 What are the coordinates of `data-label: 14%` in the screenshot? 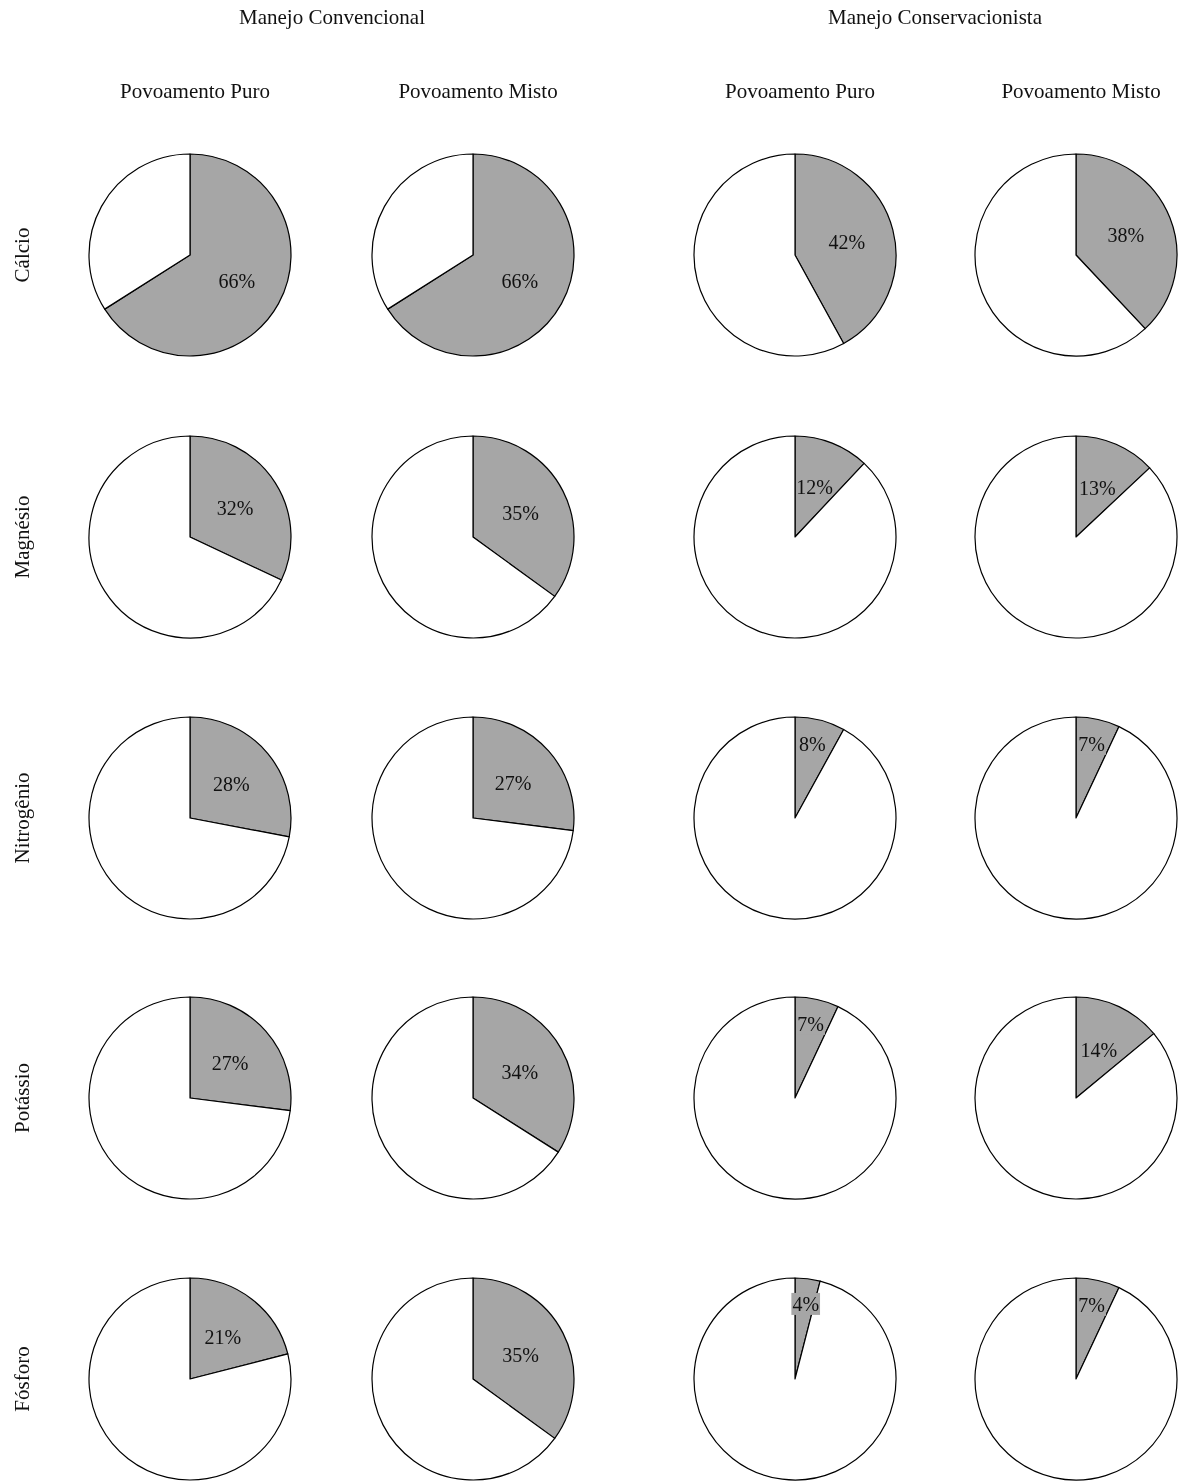 It's located at (1099, 1049).